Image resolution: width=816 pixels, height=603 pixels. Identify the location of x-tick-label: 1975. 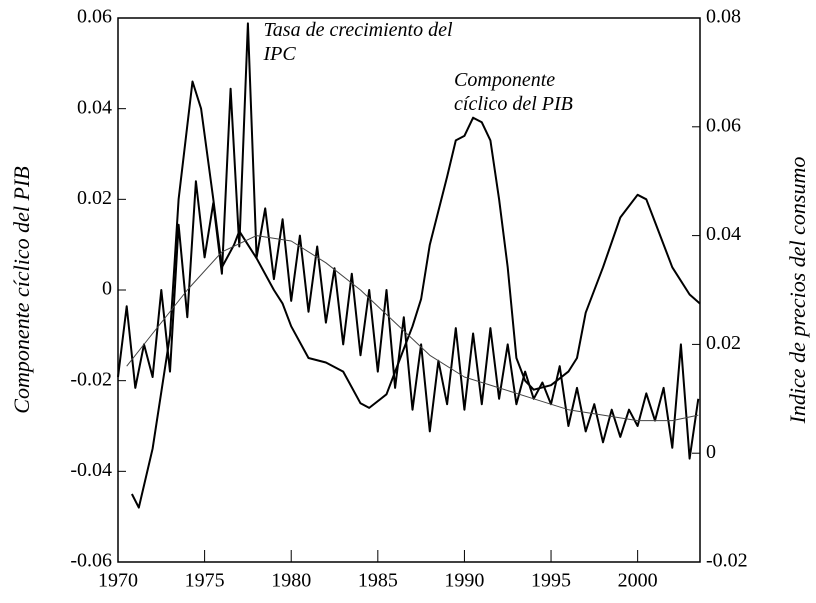
(205, 581).